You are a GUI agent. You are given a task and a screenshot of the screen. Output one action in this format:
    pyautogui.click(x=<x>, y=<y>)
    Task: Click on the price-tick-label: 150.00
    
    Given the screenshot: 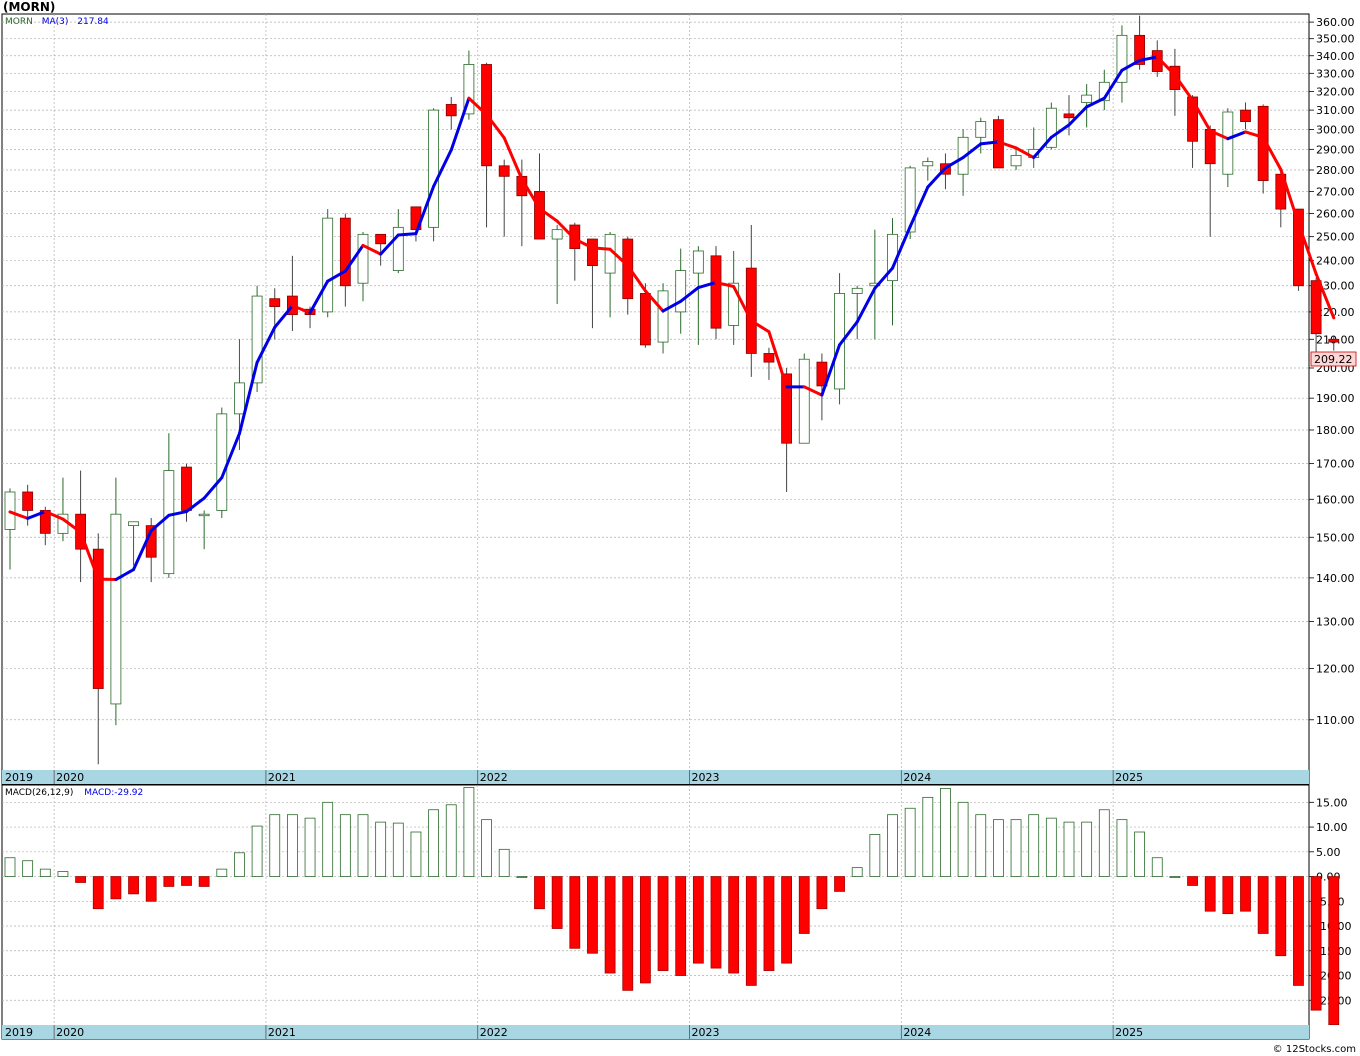 What is the action you would take?
    pyautogui.click(x=1335, y=537)
    